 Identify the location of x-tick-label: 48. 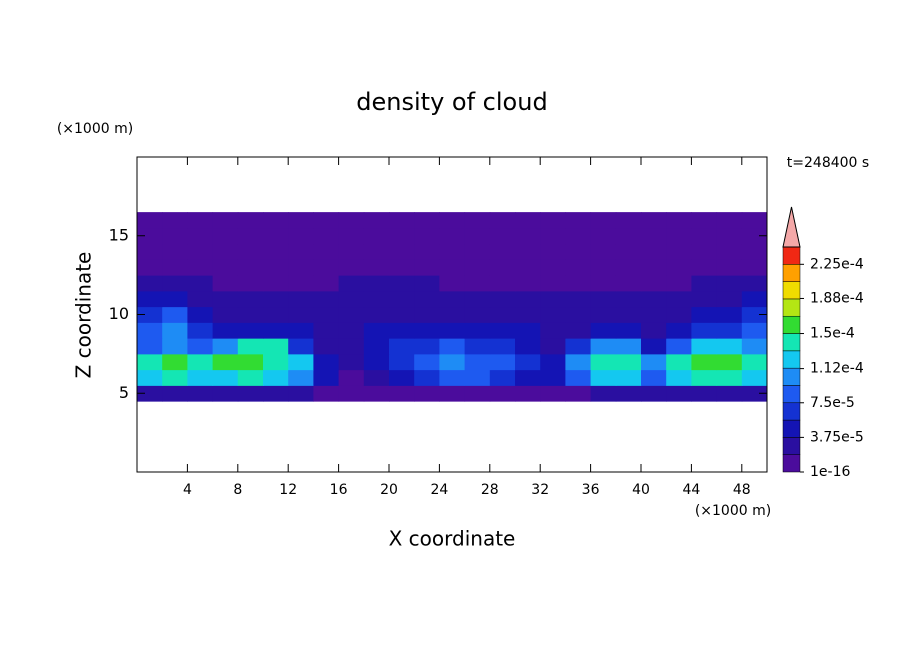
(742, 490).